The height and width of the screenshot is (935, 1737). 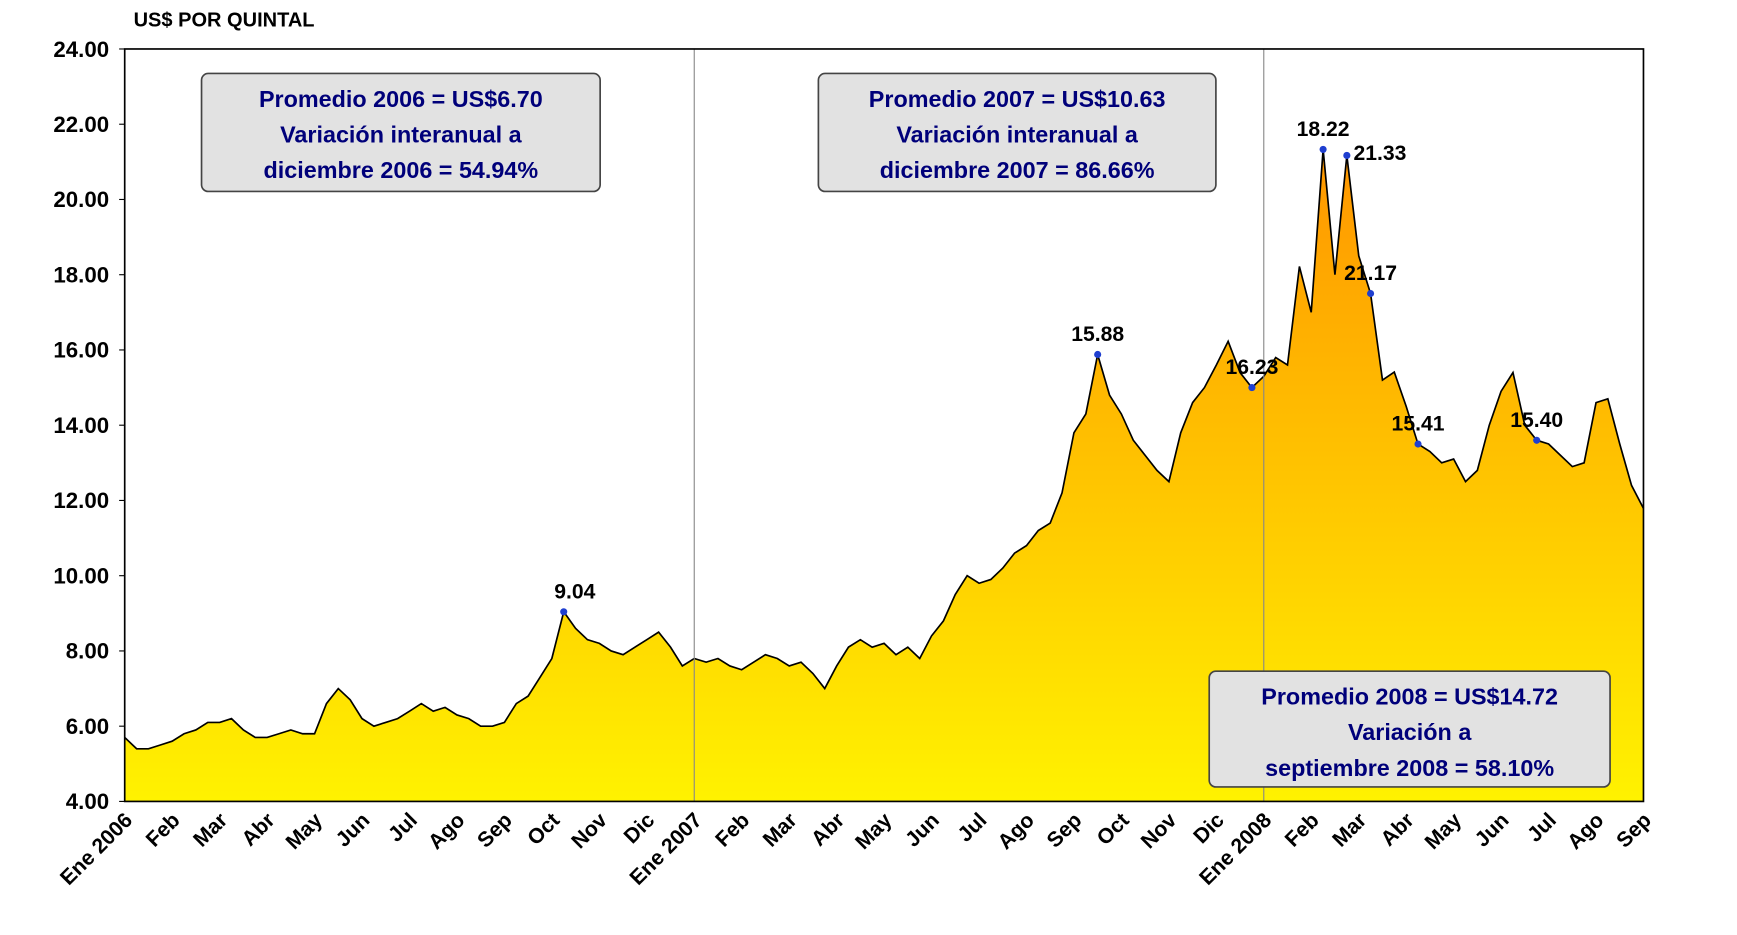 I want to click on y-tick-label: 16.00, so click(x=81, y=350).